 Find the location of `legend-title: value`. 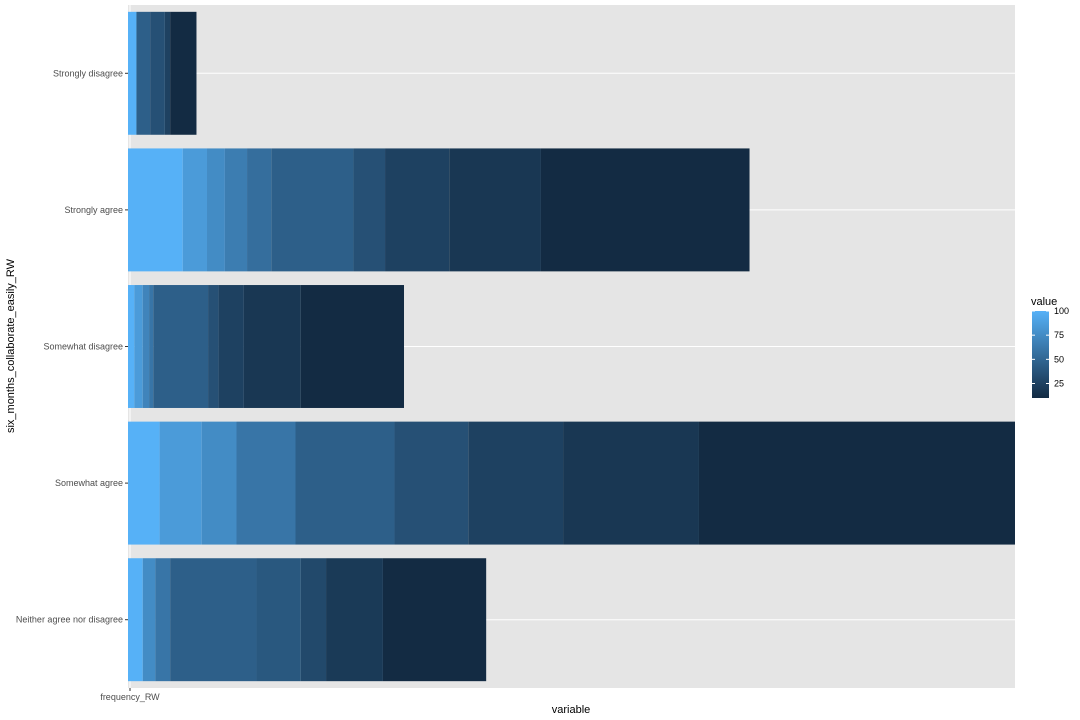

legend-title: value is located at coordinates (1044, 302).